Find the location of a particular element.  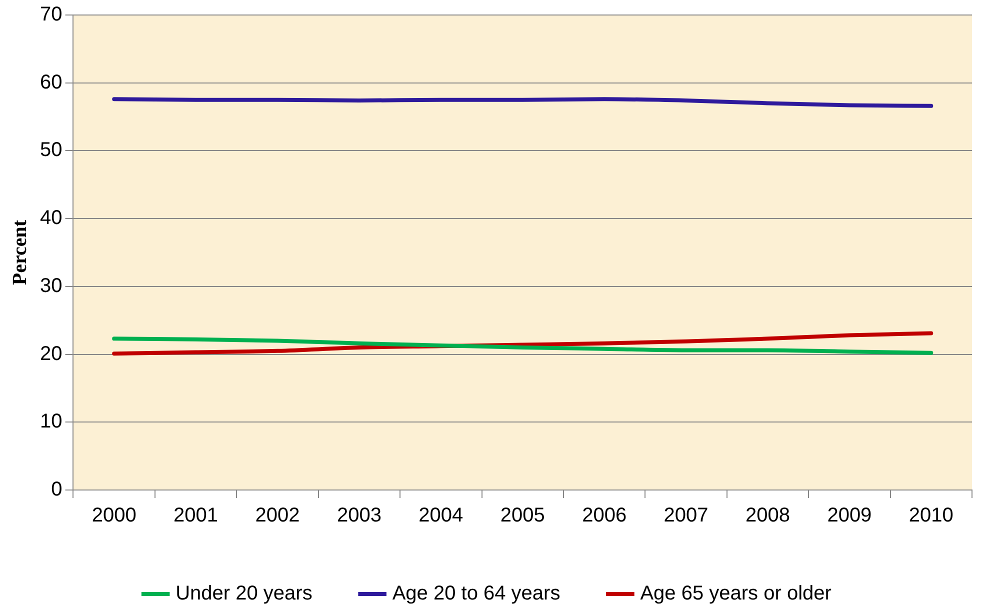

x-tick-label: 2001 is located at coordinates (196, 515).